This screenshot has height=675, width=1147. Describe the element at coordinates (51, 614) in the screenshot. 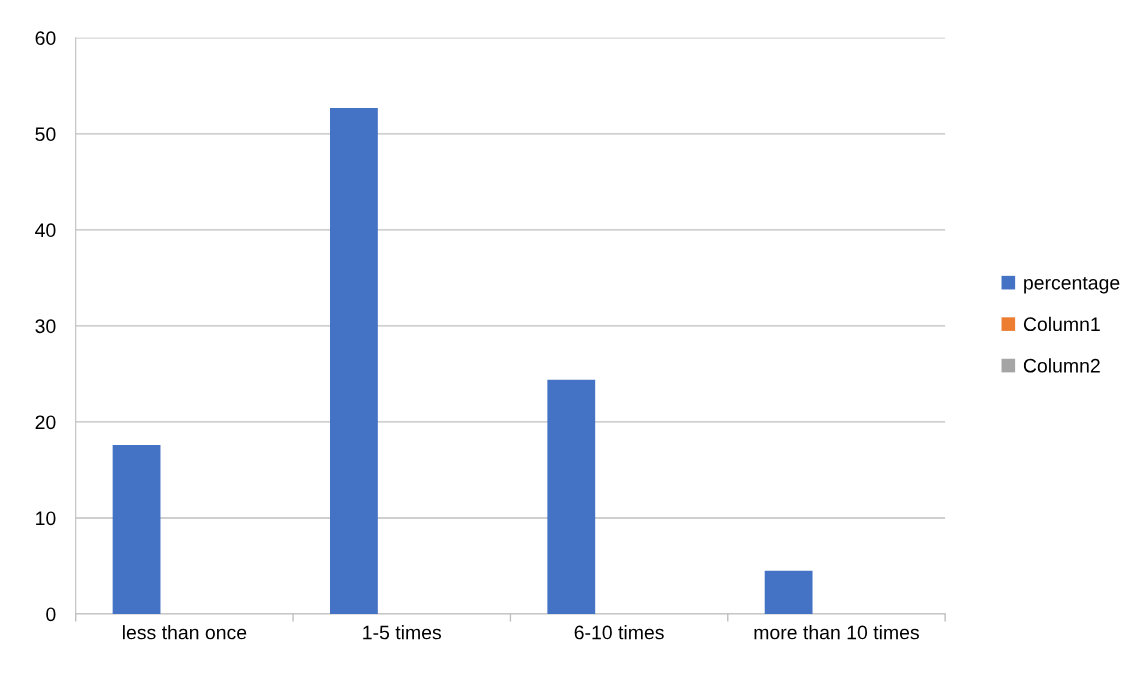

I see `y-tick-label: 0` at that location.